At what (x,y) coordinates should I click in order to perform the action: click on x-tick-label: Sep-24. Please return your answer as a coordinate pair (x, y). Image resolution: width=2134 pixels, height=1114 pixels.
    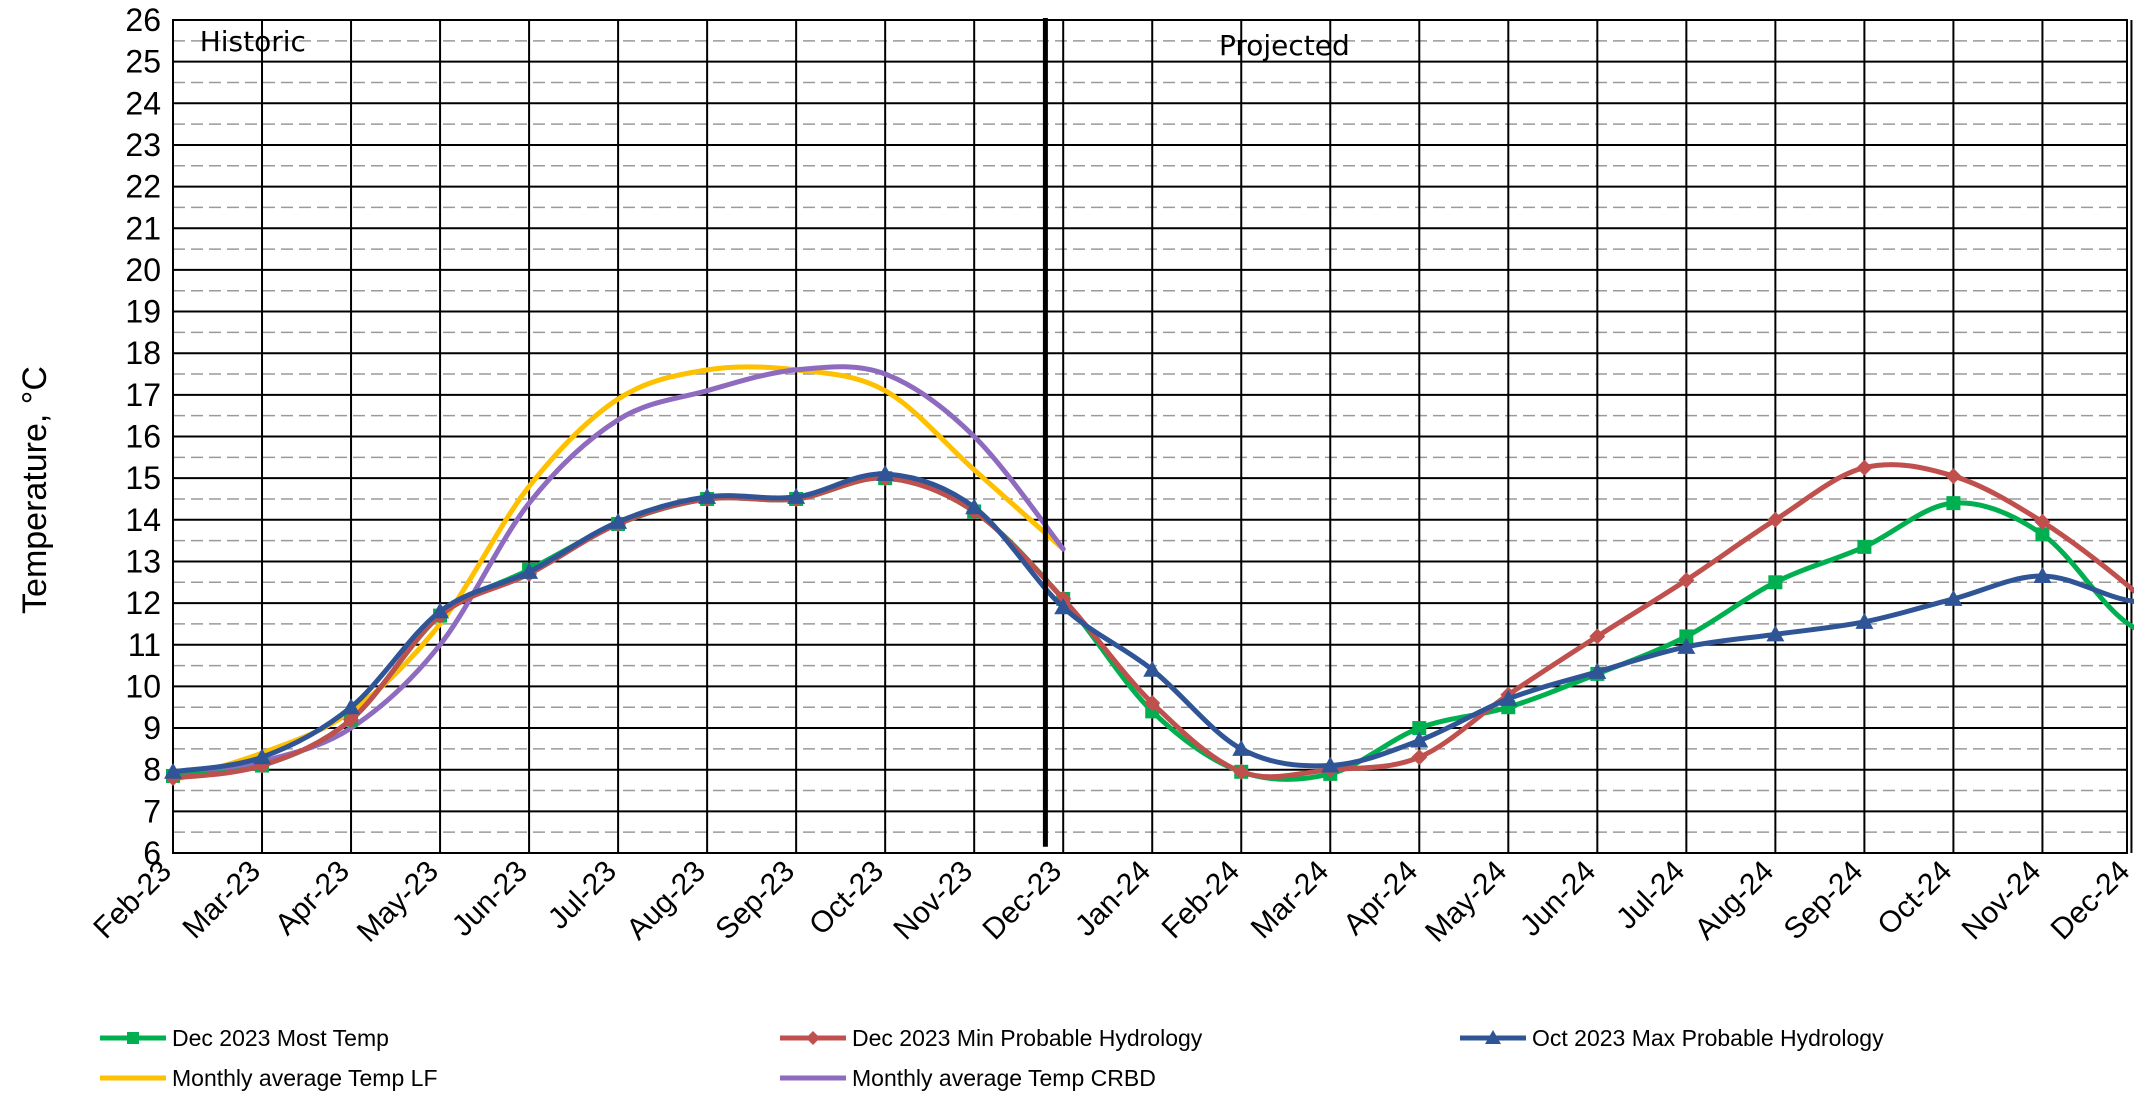
    Looking at the image, I should click on (1824, 901).